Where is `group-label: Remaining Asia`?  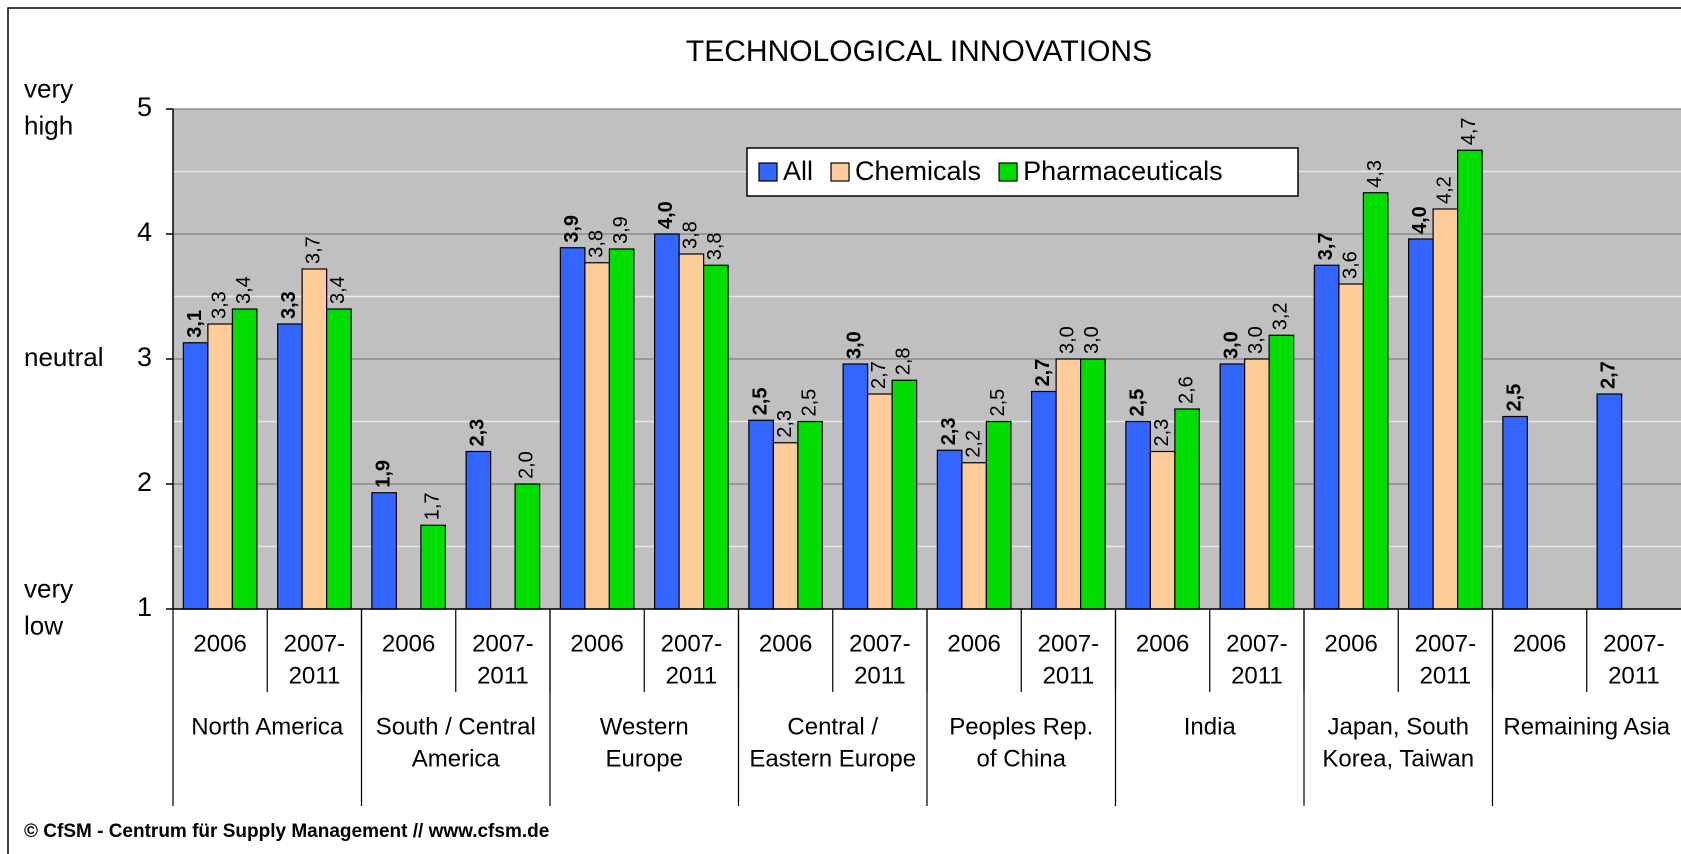
group-label: Remaining Asia is located at coordinates (1586, 726).